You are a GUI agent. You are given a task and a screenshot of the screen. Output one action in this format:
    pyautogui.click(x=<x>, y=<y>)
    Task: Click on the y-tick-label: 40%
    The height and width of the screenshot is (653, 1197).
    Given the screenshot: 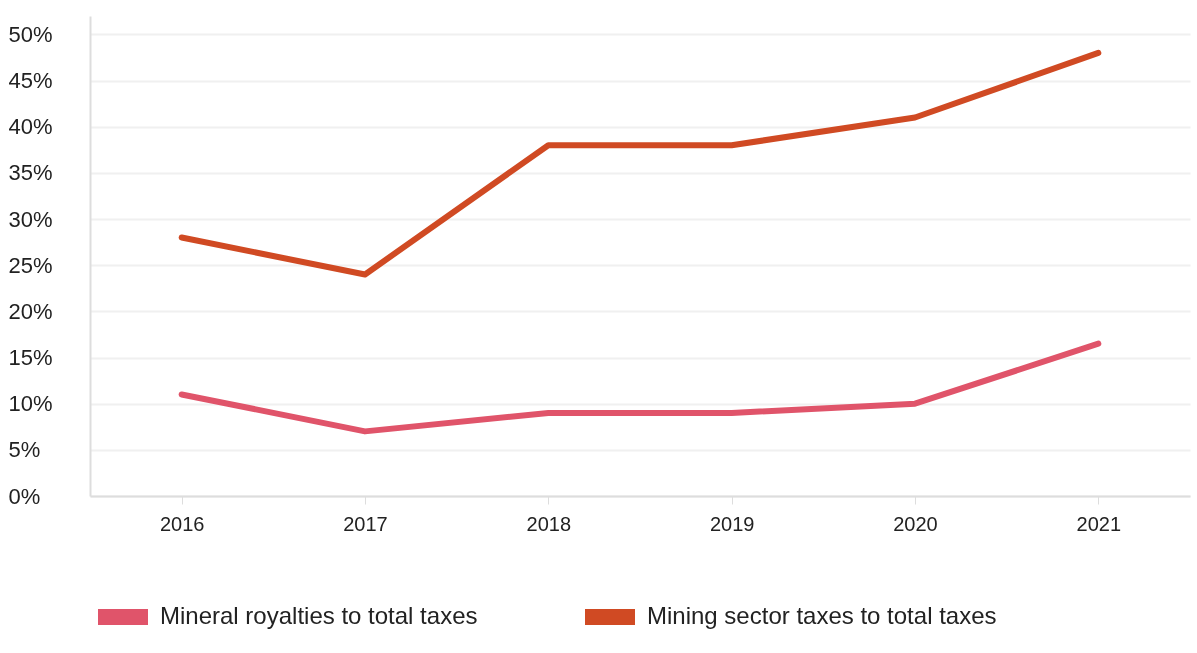 What is the action you would take?
    pyautogui.click(x=30, y=127)
    